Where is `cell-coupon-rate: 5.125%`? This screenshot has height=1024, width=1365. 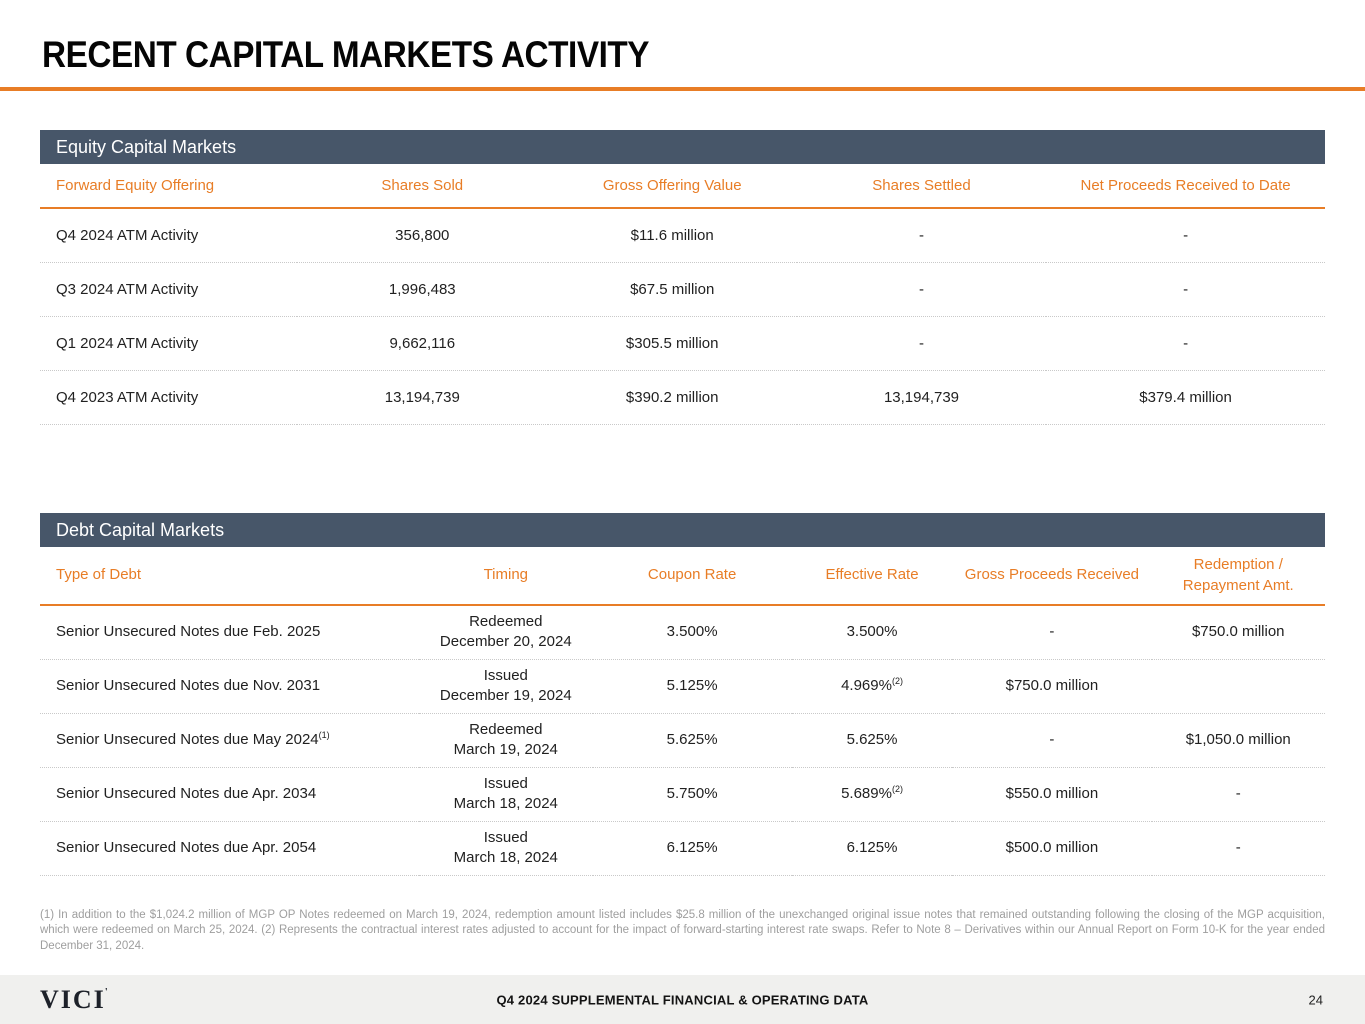 cell-coupon-rate: 5.125% is located at coordinates (692, 686).